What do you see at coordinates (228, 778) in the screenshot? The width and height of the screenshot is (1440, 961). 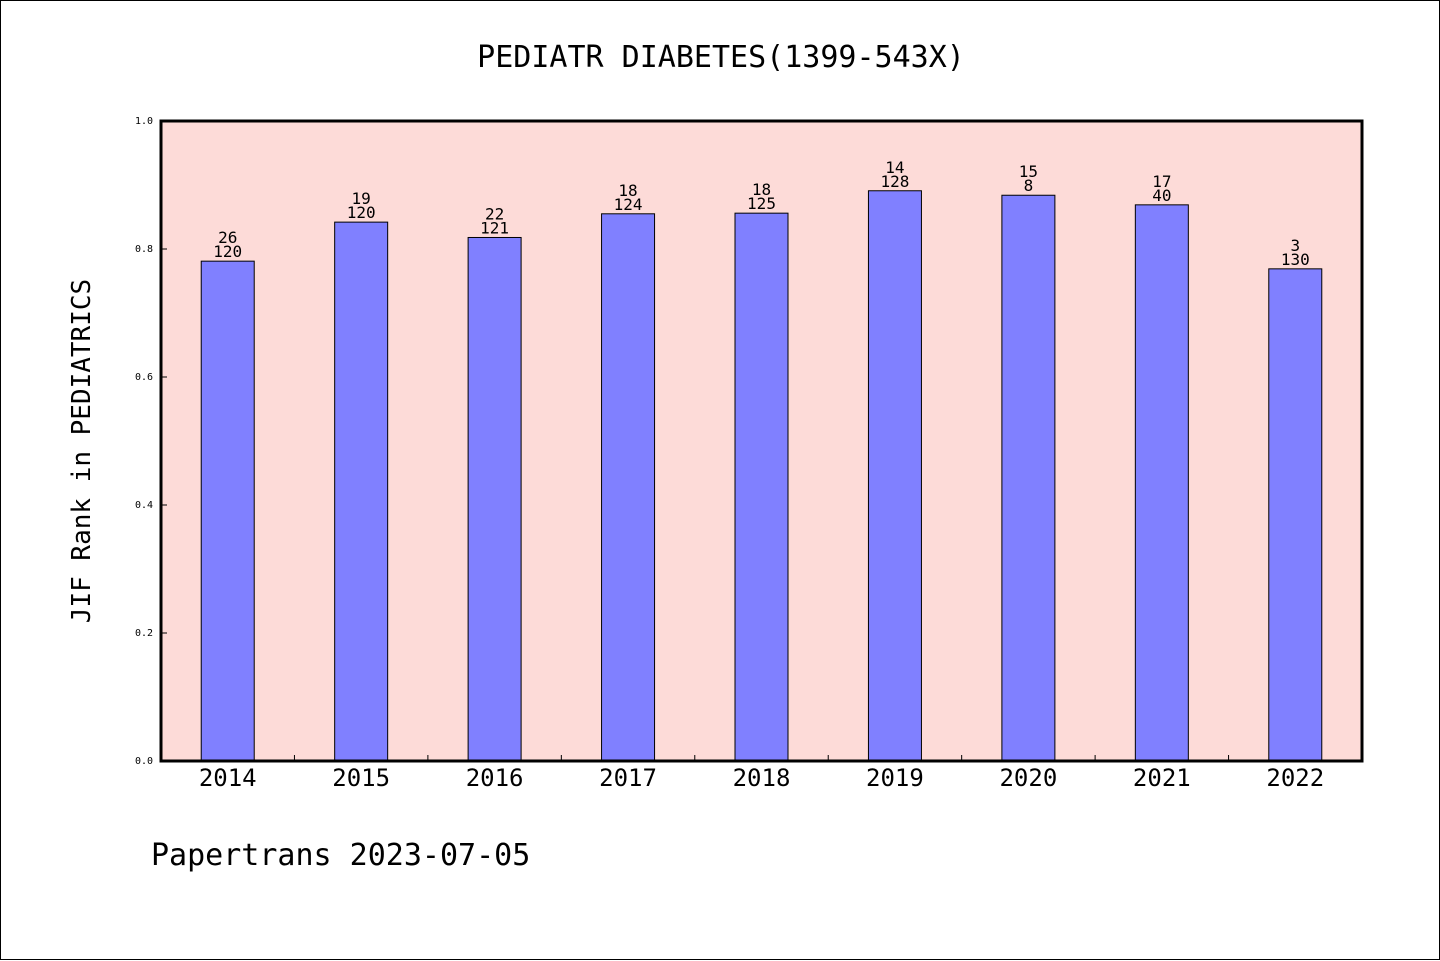 I see `x-tick-label: 2014` at bounding box center [228, 778].